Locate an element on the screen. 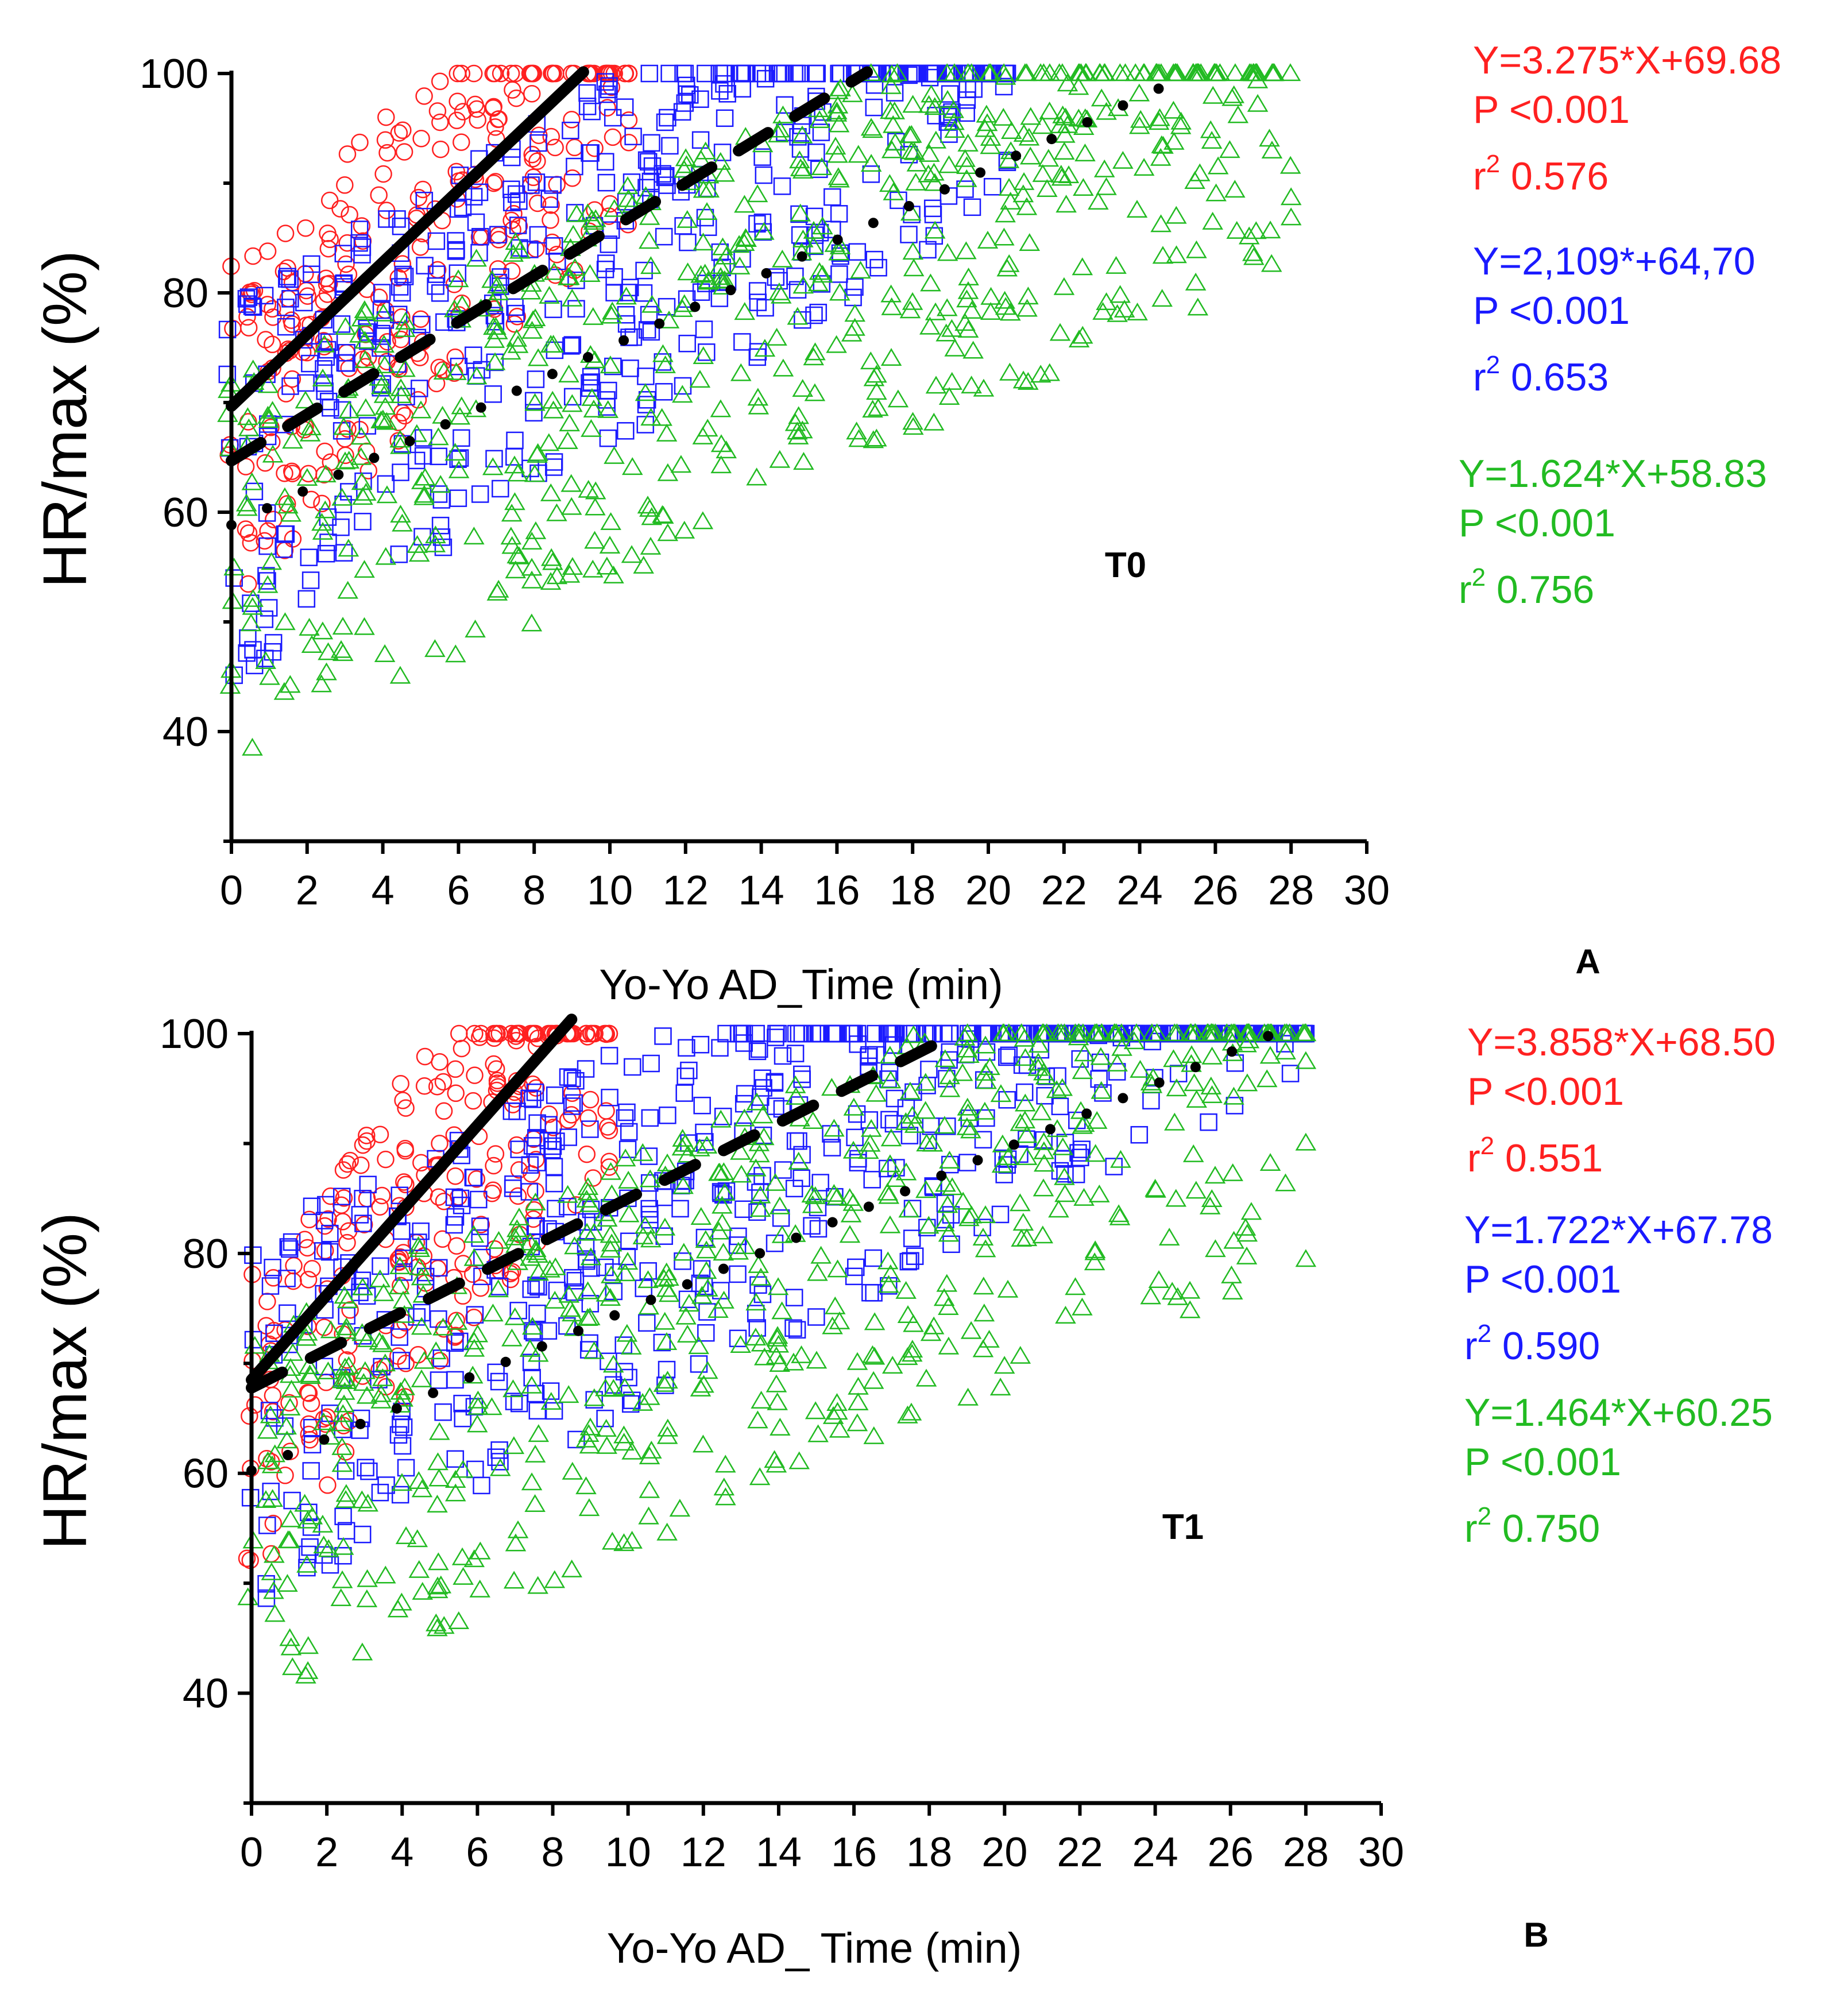 The height and width of the screenshot is (1992, 1848). fit-line-solid is located at coordinates (412, 1200).